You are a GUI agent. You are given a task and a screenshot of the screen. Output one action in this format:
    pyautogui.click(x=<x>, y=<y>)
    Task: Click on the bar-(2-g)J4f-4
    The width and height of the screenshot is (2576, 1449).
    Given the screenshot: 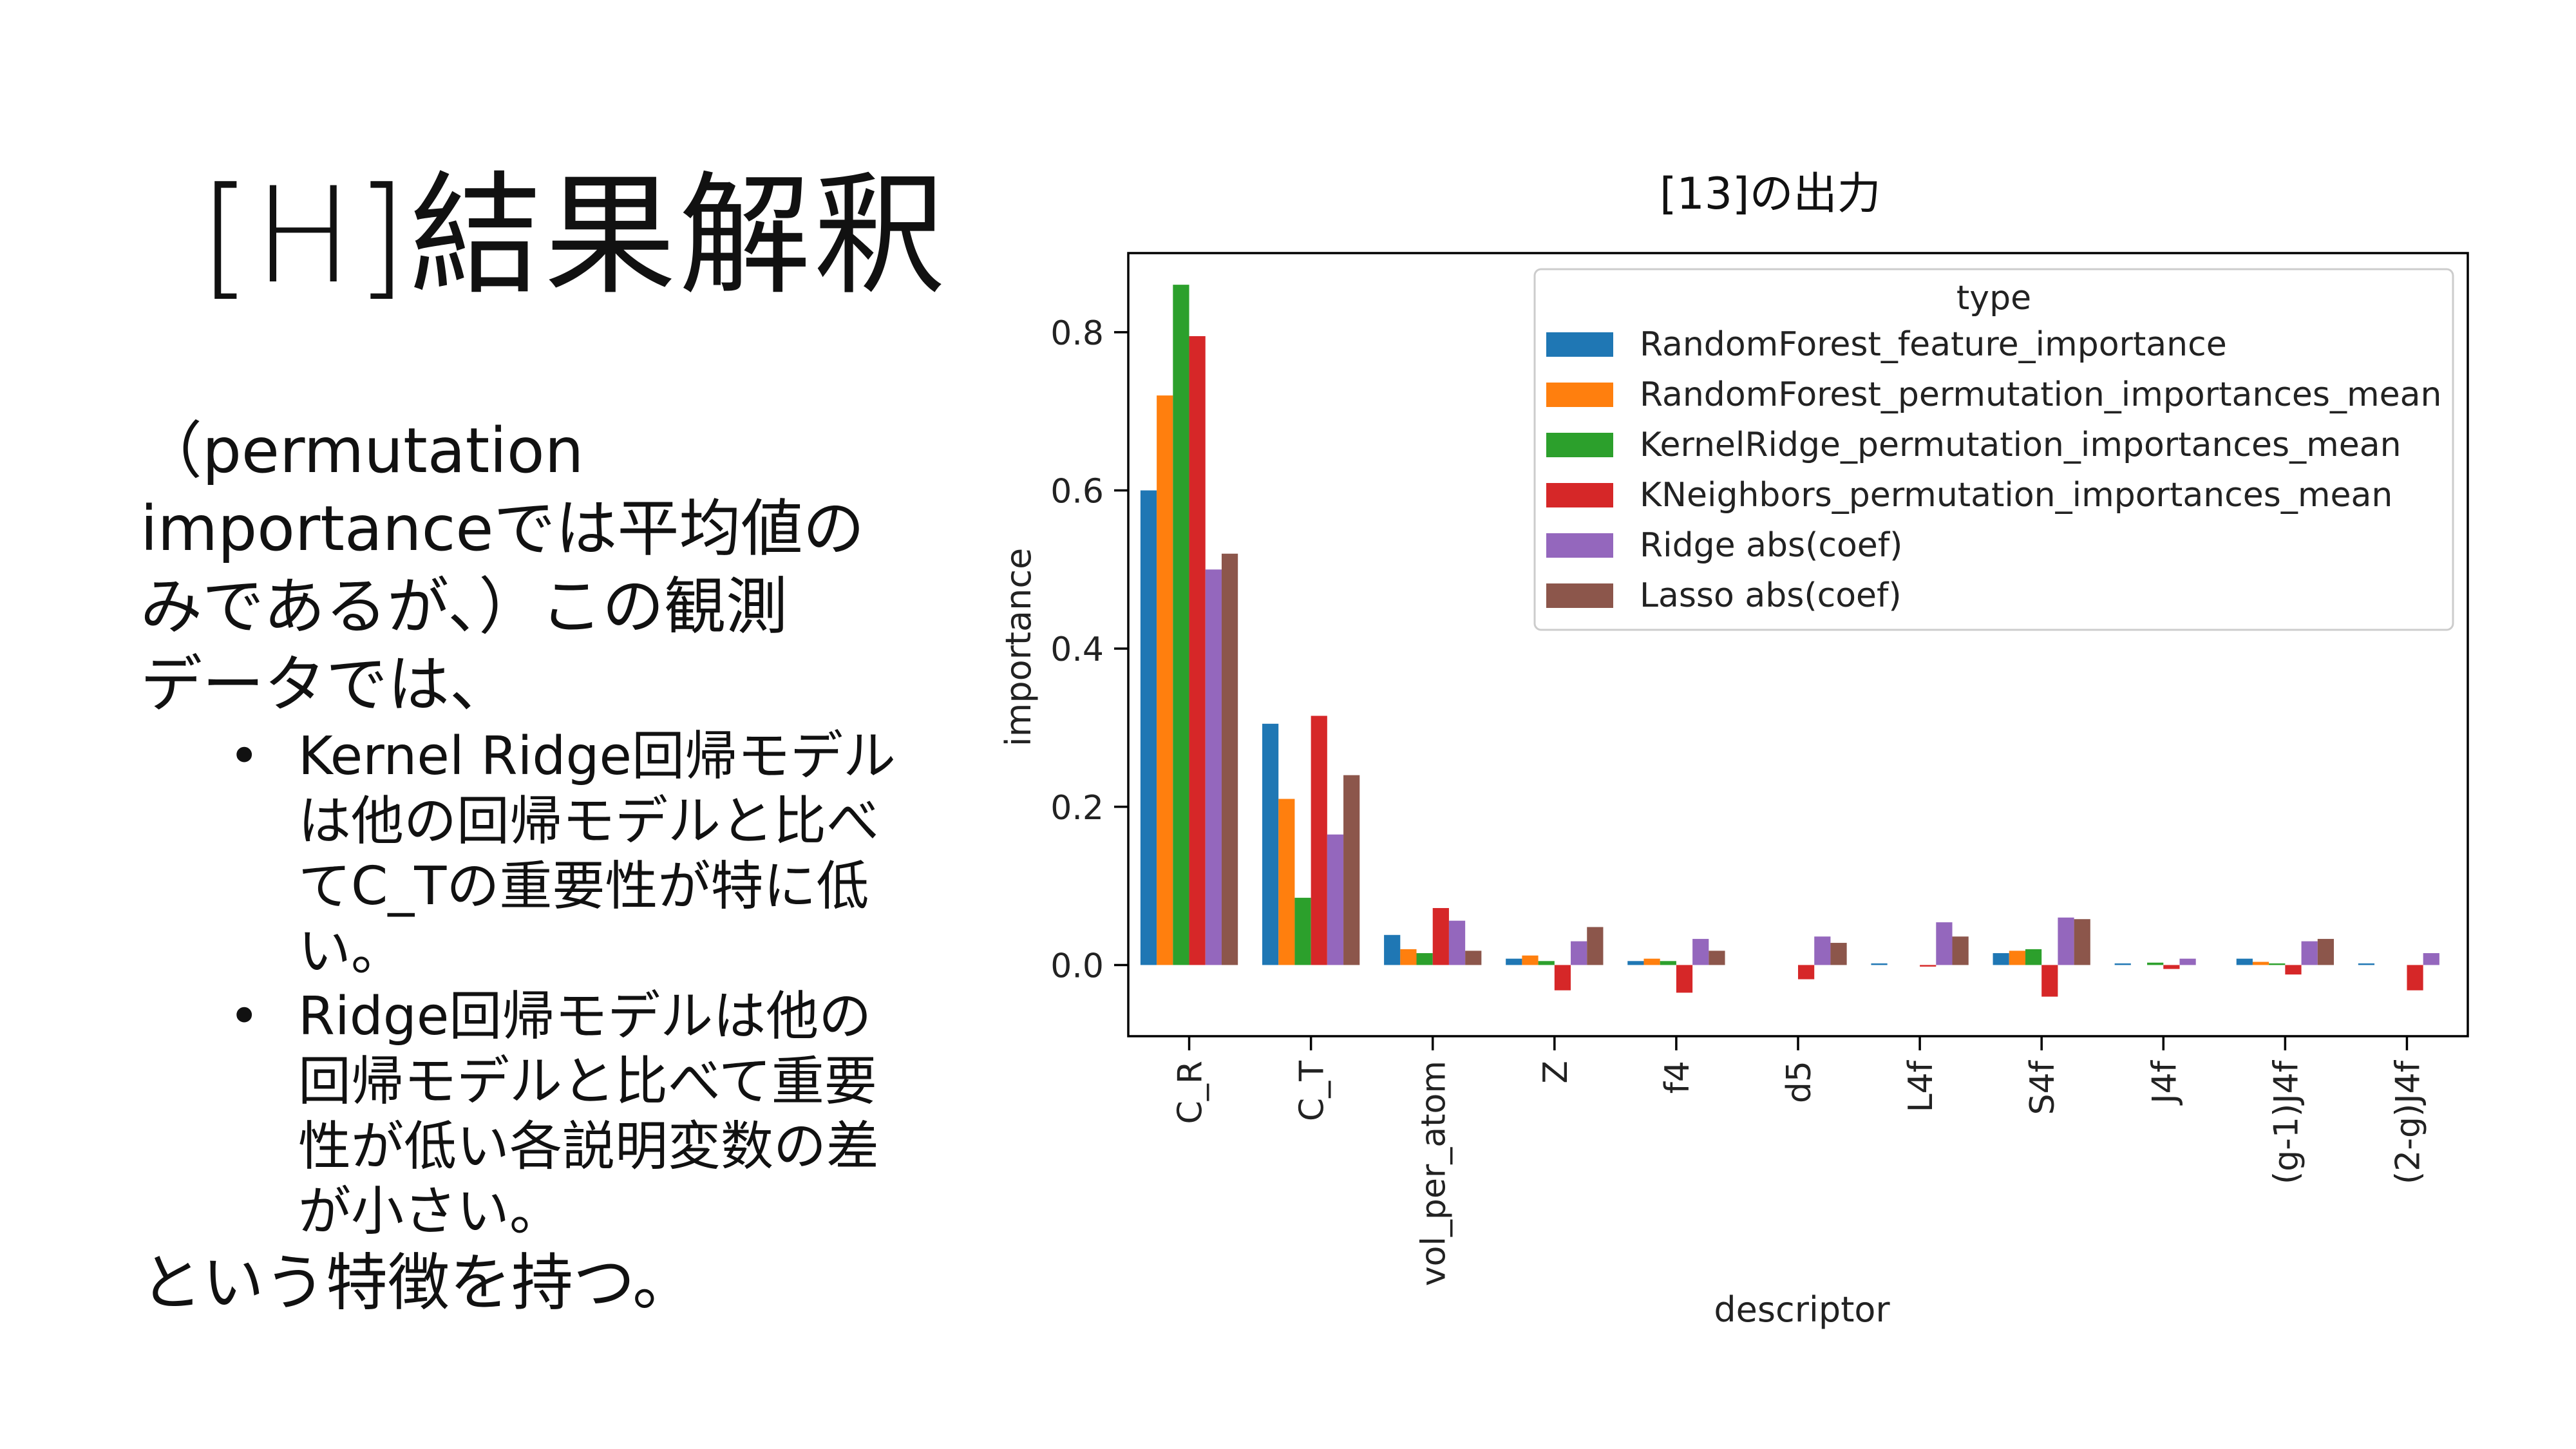 What is the action you would take?
    pyautogui.click(x=2415, y=977)
    